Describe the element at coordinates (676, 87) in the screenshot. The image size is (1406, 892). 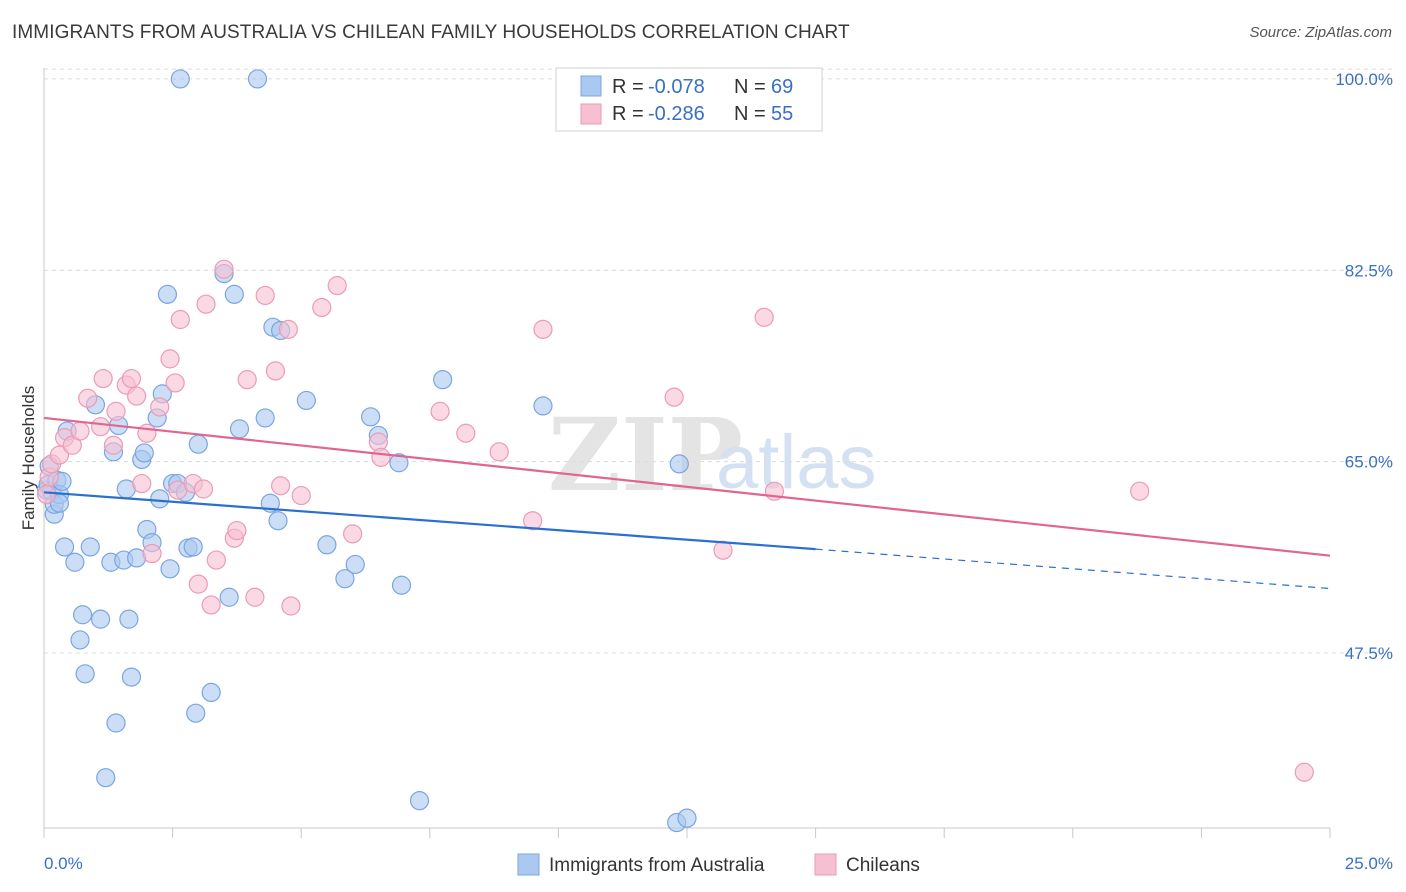
I see `stats-blue-r-value: -0.078` at that location.